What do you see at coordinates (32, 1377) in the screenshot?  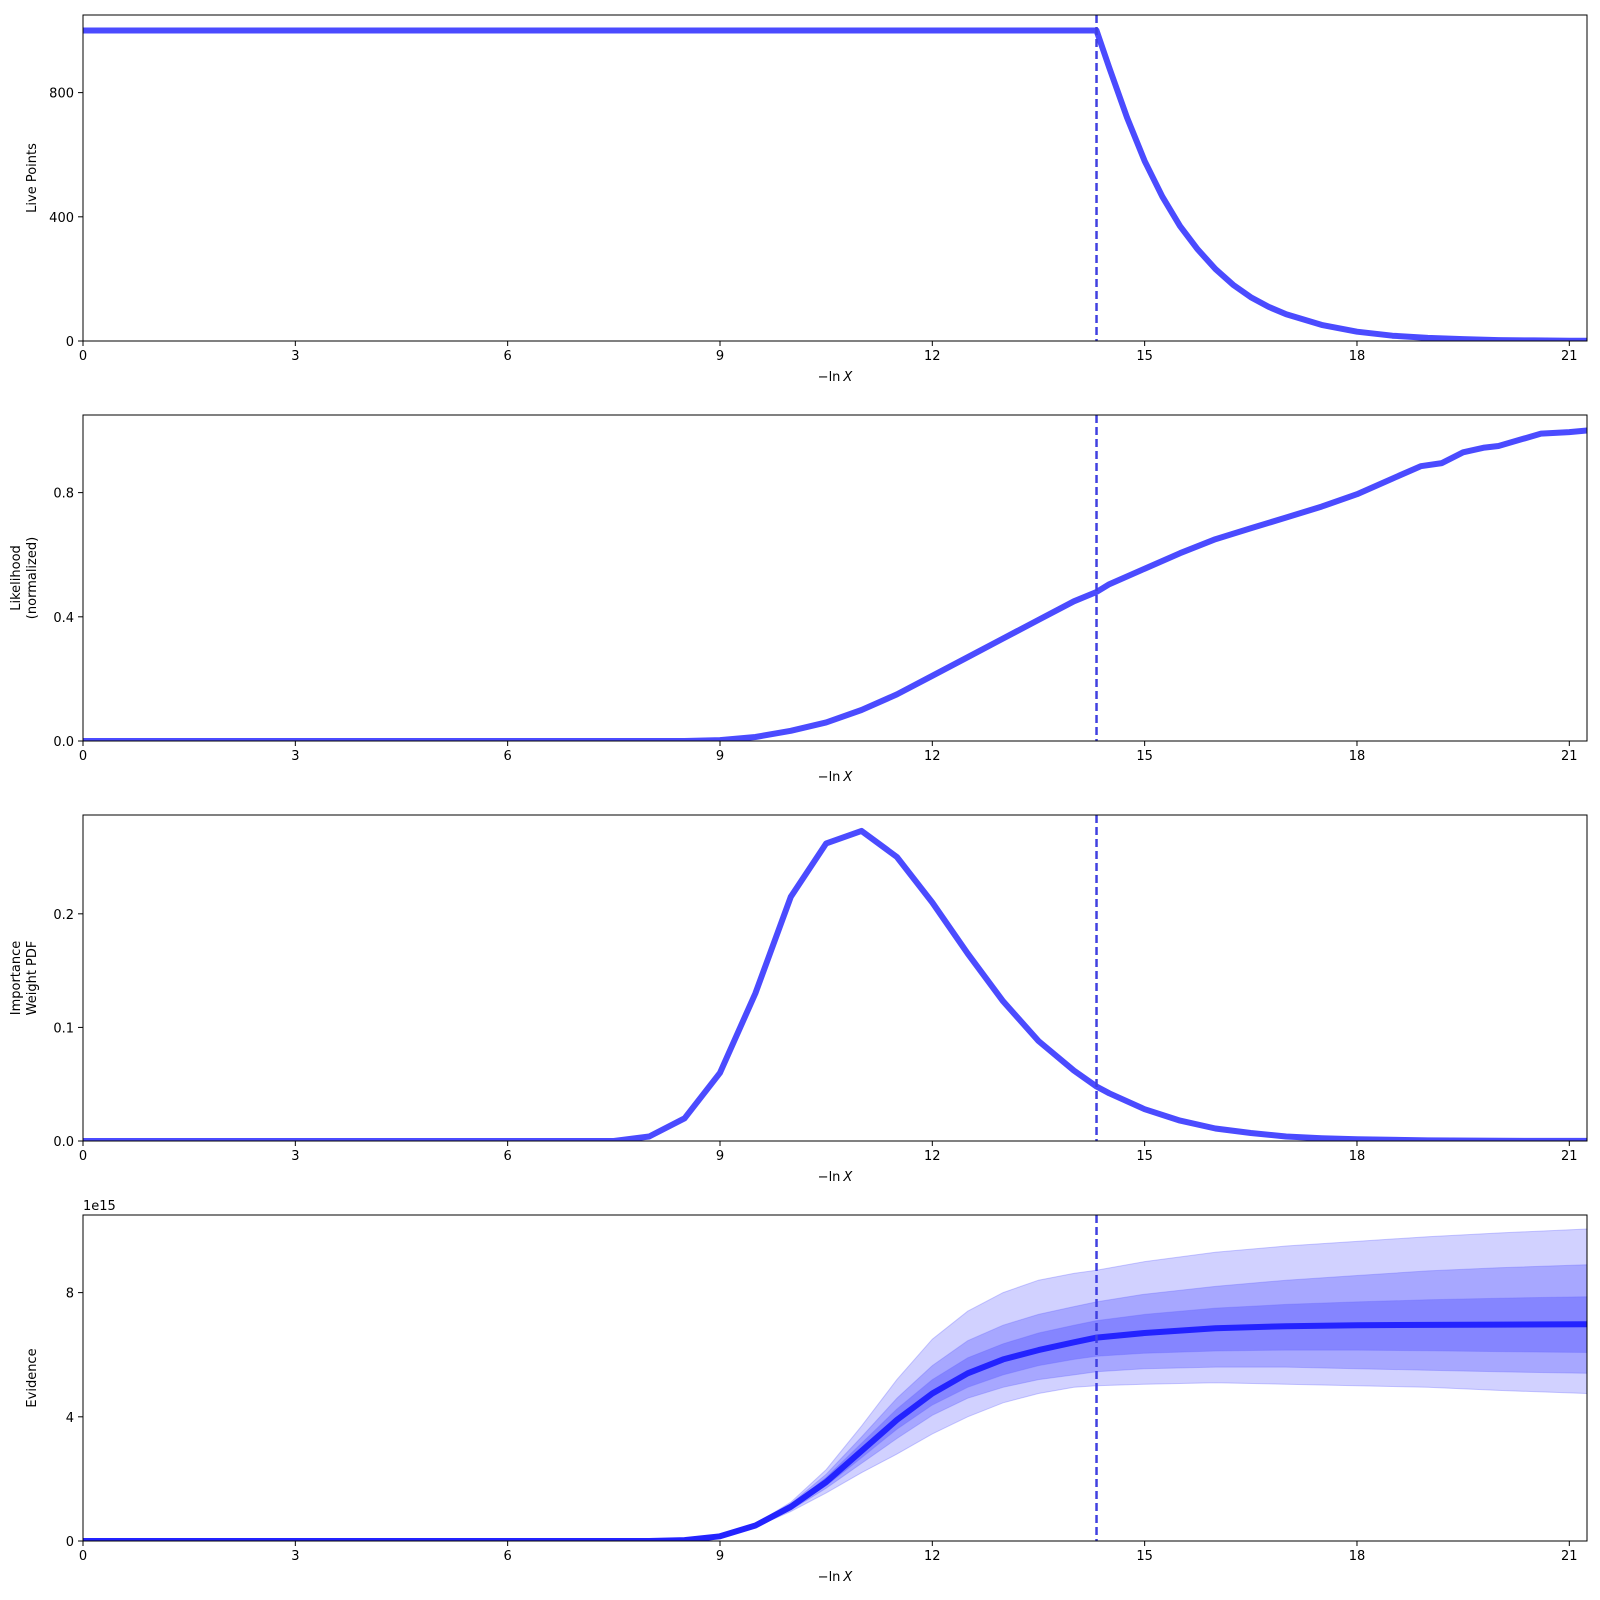 I see `y-axis-label: Evidence` at bounding box center [32, 1377].